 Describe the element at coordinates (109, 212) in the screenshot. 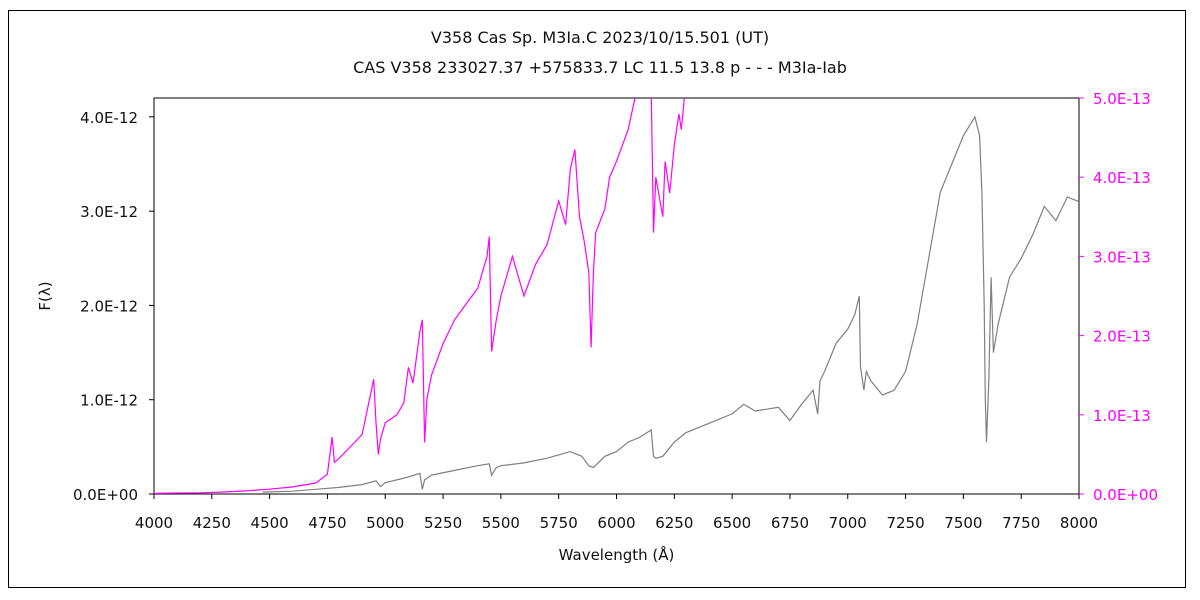

I see `y-left-tick-label: 3.0E-12` at that location.